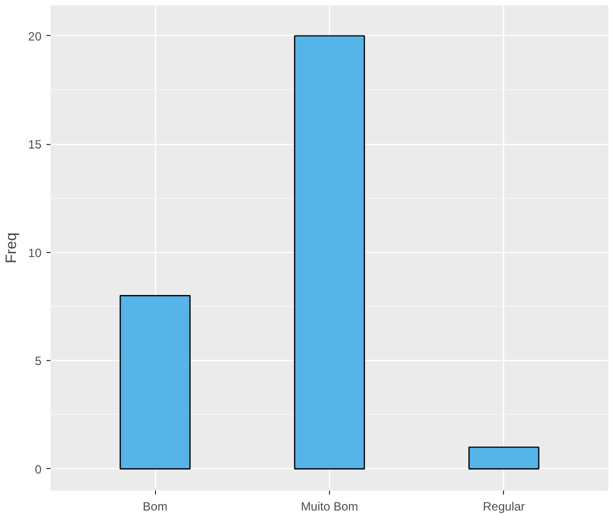  I want to click on y-tick-label: 0, so click(38, 469).